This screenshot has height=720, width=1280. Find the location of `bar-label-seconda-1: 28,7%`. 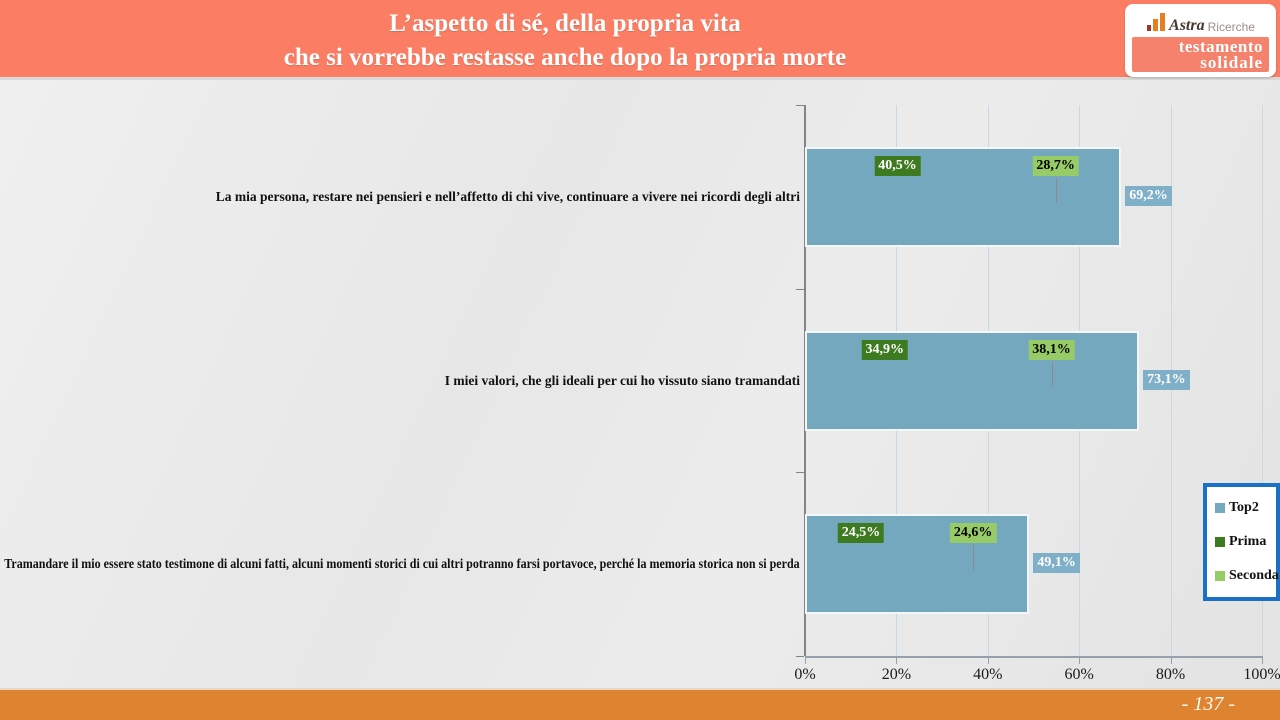

bar-label-seconda-1: 28,7% is located at coordinates (1055, 165).